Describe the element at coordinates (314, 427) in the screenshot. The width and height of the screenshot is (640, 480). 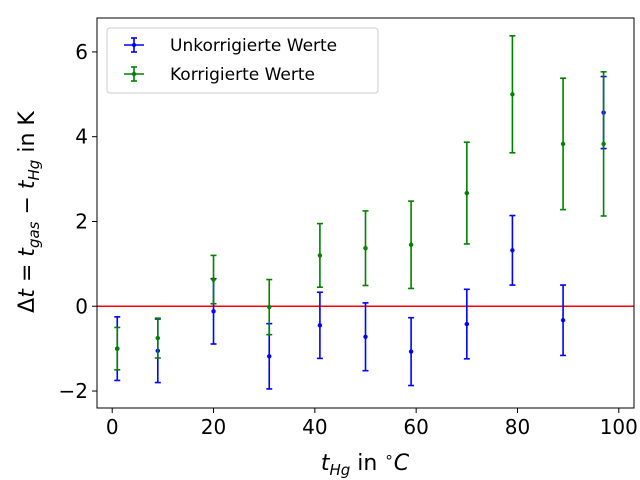
I see `x-tick-label: 40` at that location.